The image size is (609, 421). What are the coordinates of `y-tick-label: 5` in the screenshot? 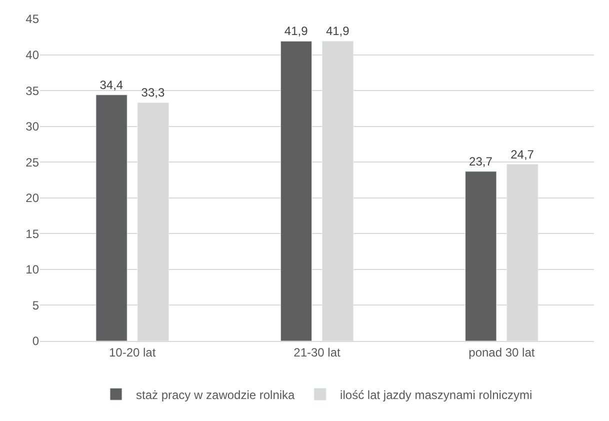 It's located at (36, 305).